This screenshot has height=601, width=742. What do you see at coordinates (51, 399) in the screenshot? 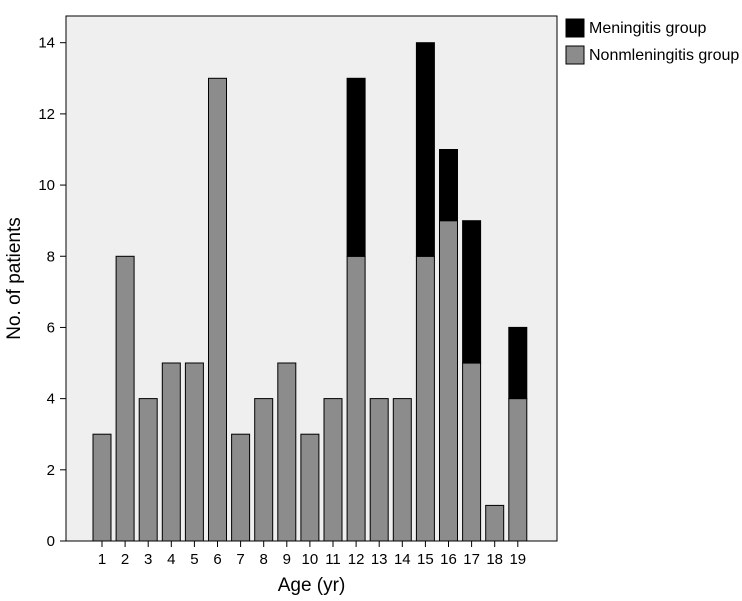
I see `y-tick-label: 4` at bounding box center [51, 399].